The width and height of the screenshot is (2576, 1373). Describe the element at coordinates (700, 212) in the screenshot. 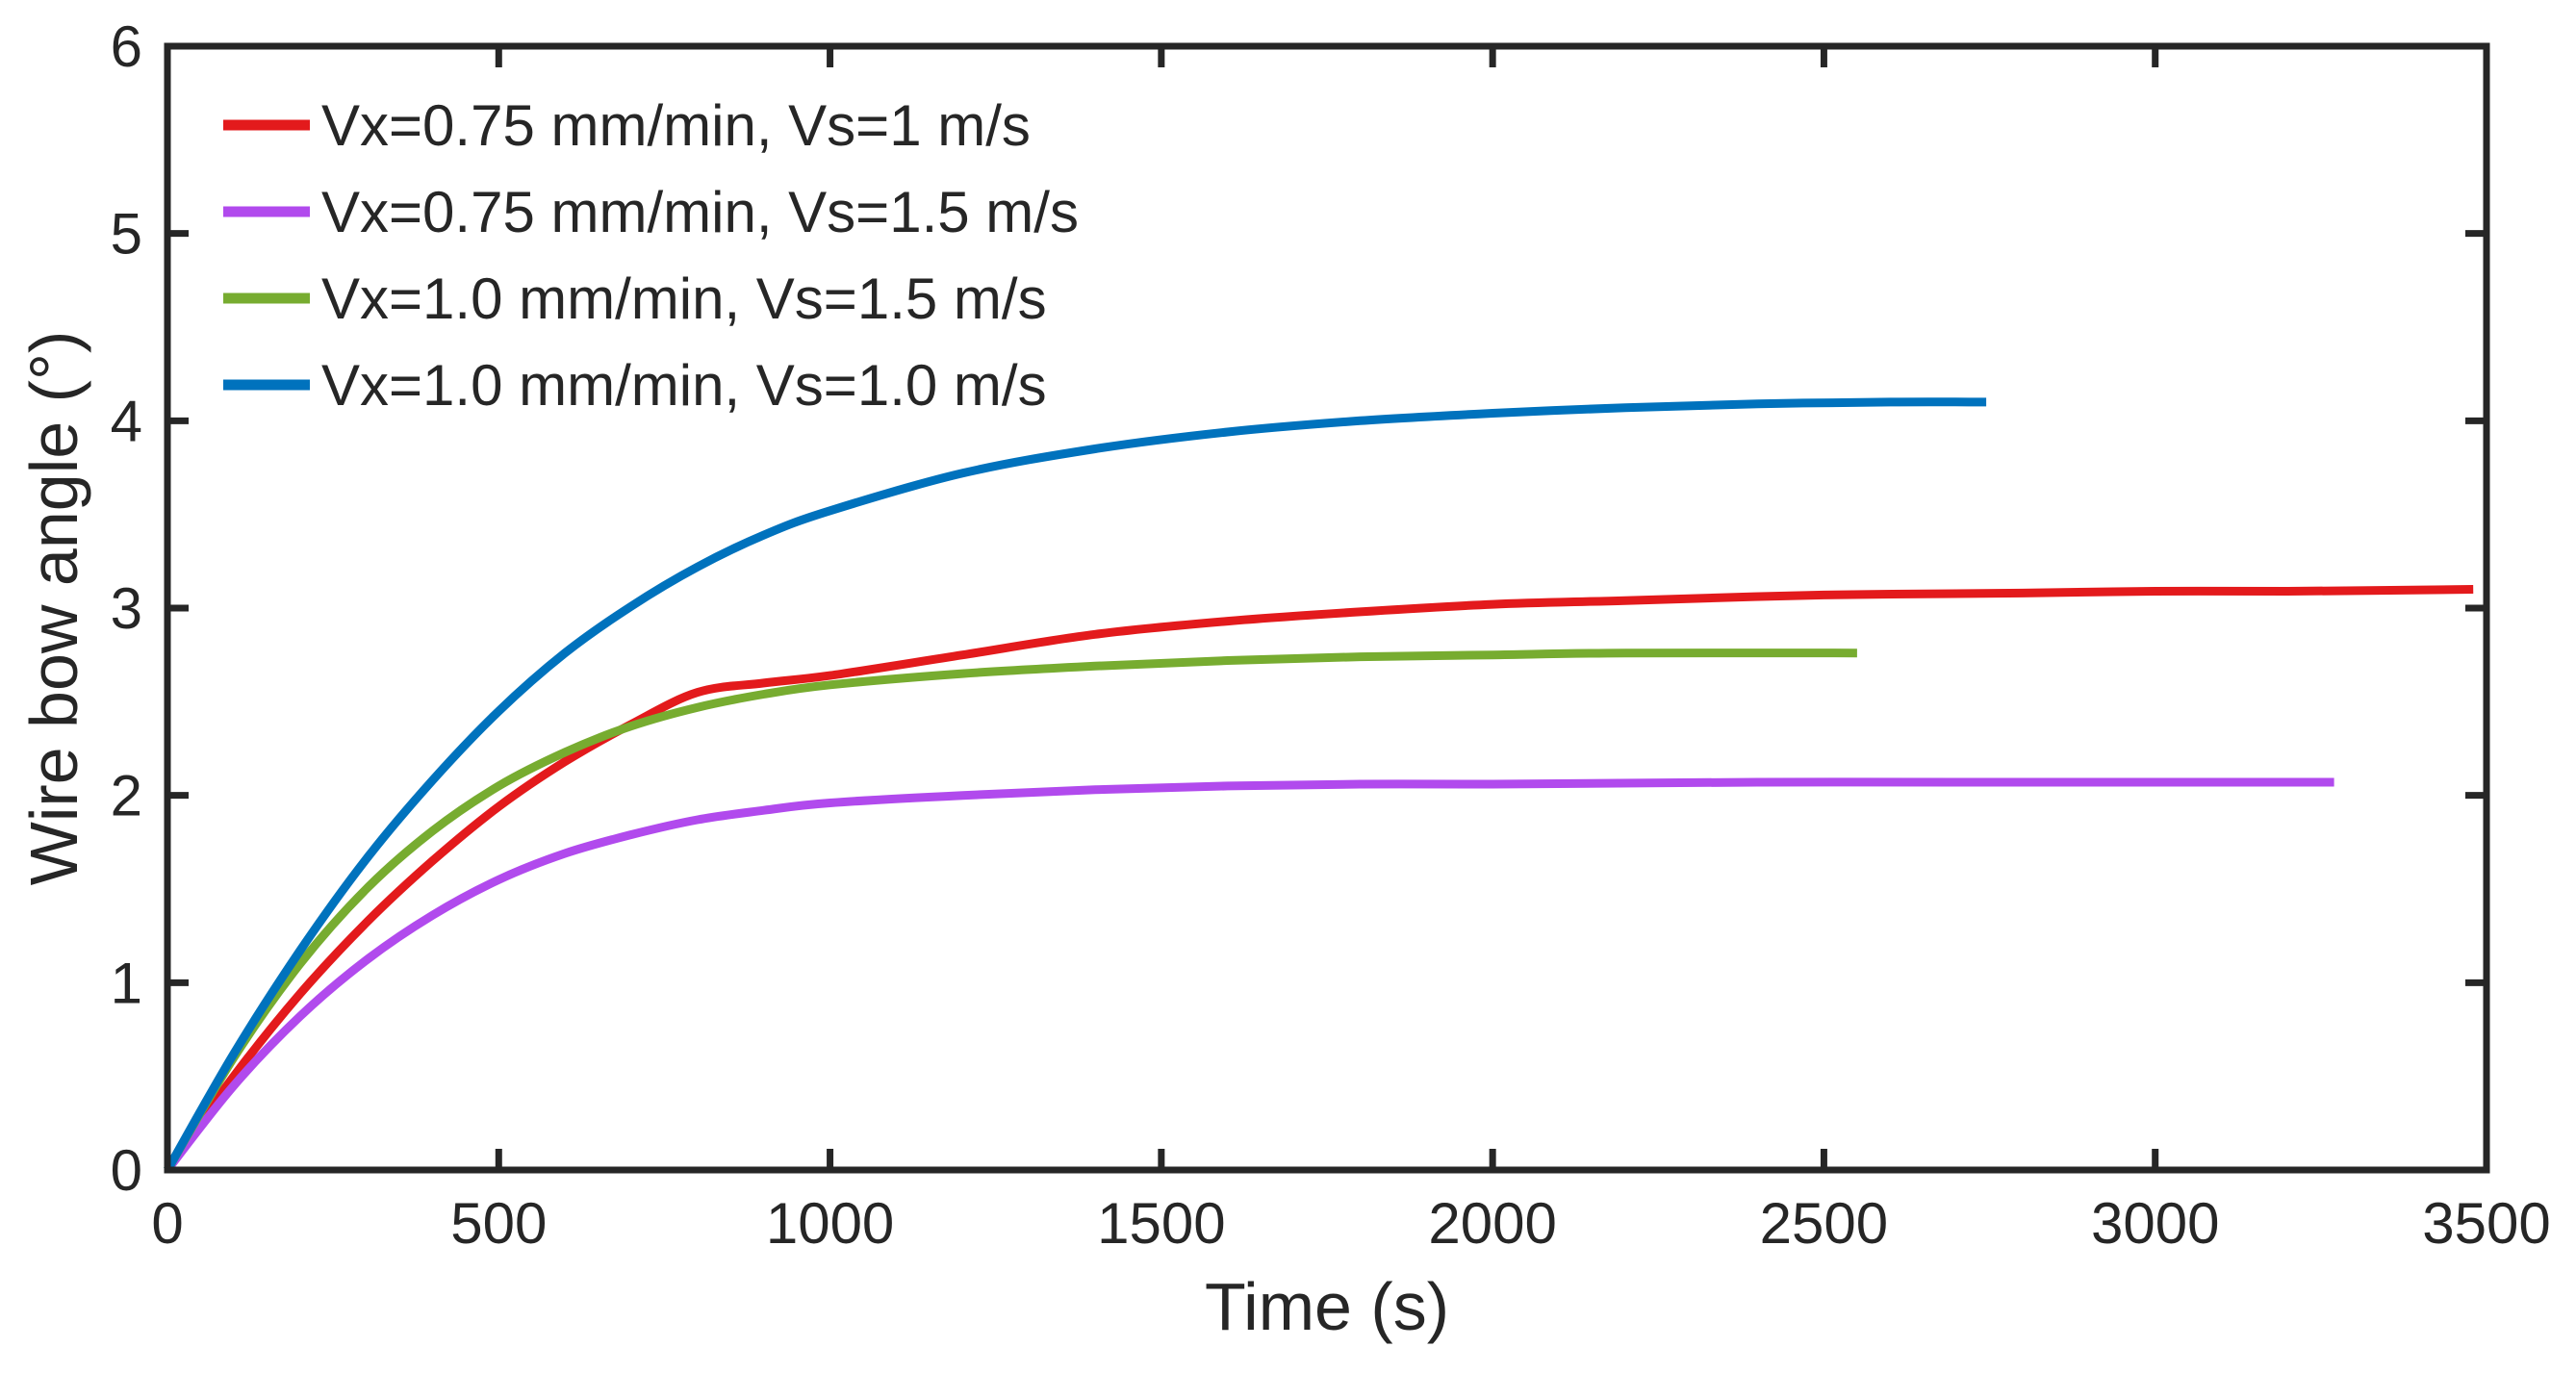

I see `legend-label-2: Vx=0.75 mm/min, Vs=1.5 m/s` at that location.